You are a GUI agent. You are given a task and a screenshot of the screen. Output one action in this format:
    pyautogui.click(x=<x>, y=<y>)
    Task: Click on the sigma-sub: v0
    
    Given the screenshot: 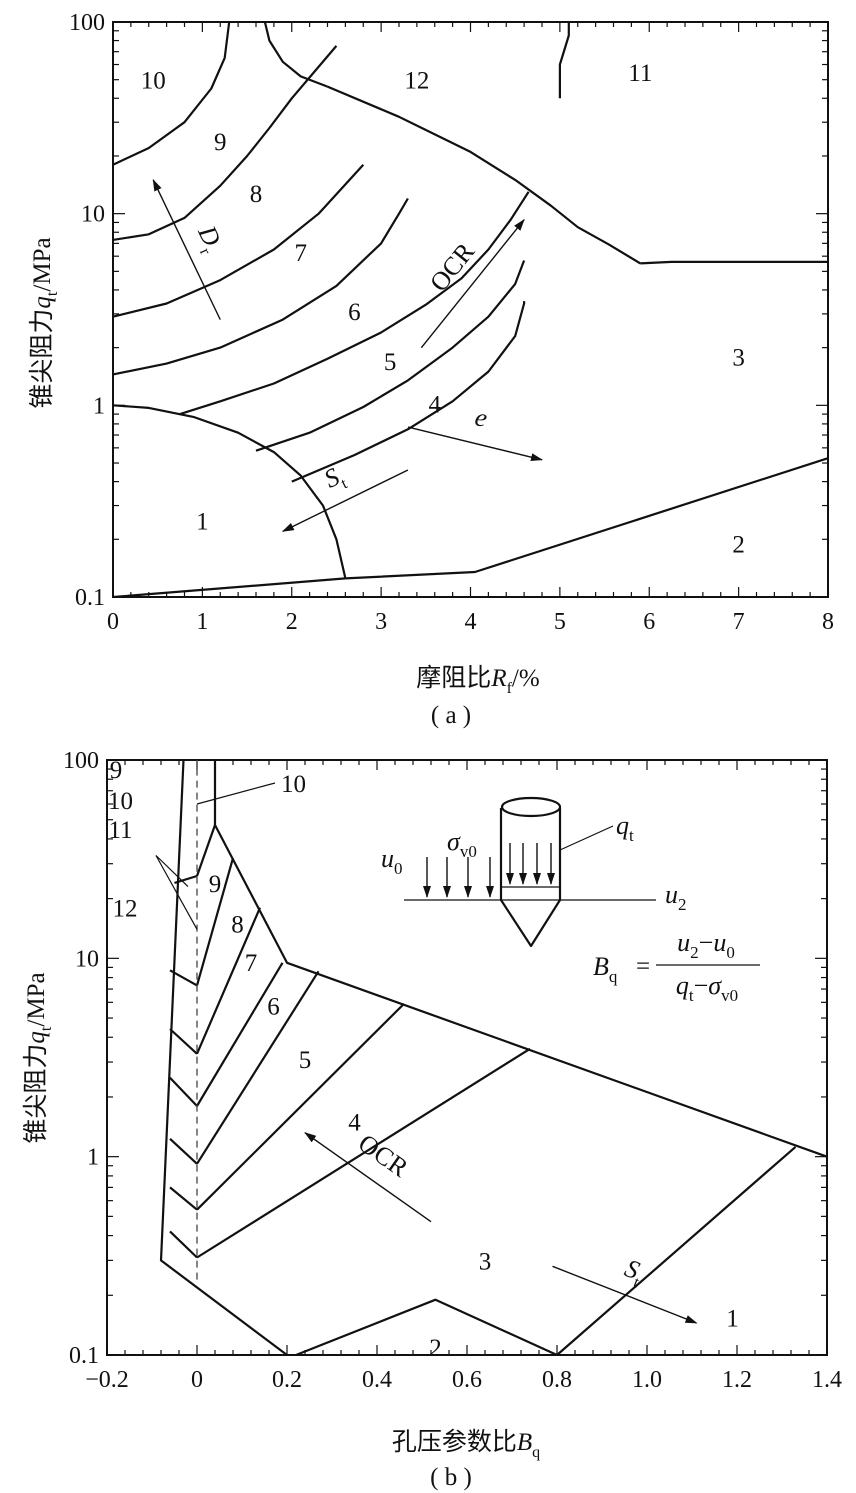 What is the action you would take?
    pyautogui.click(x=468, y=851)
    